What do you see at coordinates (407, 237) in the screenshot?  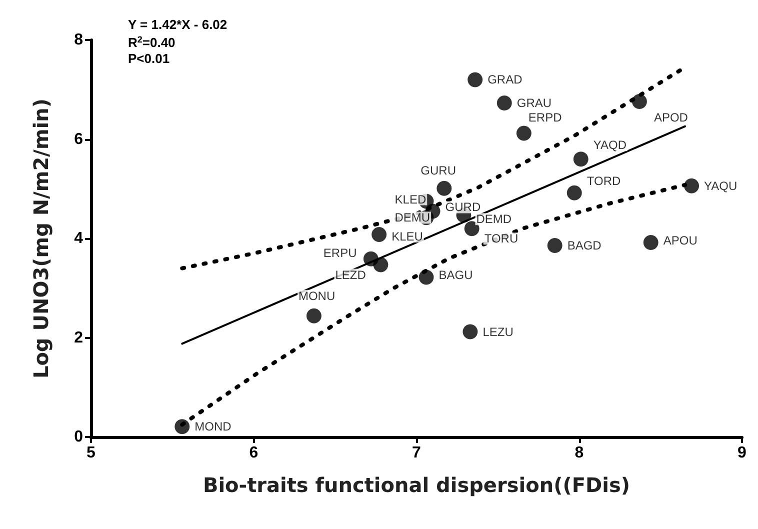 I see `data-label: KLEU` at bounding box center [407, 237].